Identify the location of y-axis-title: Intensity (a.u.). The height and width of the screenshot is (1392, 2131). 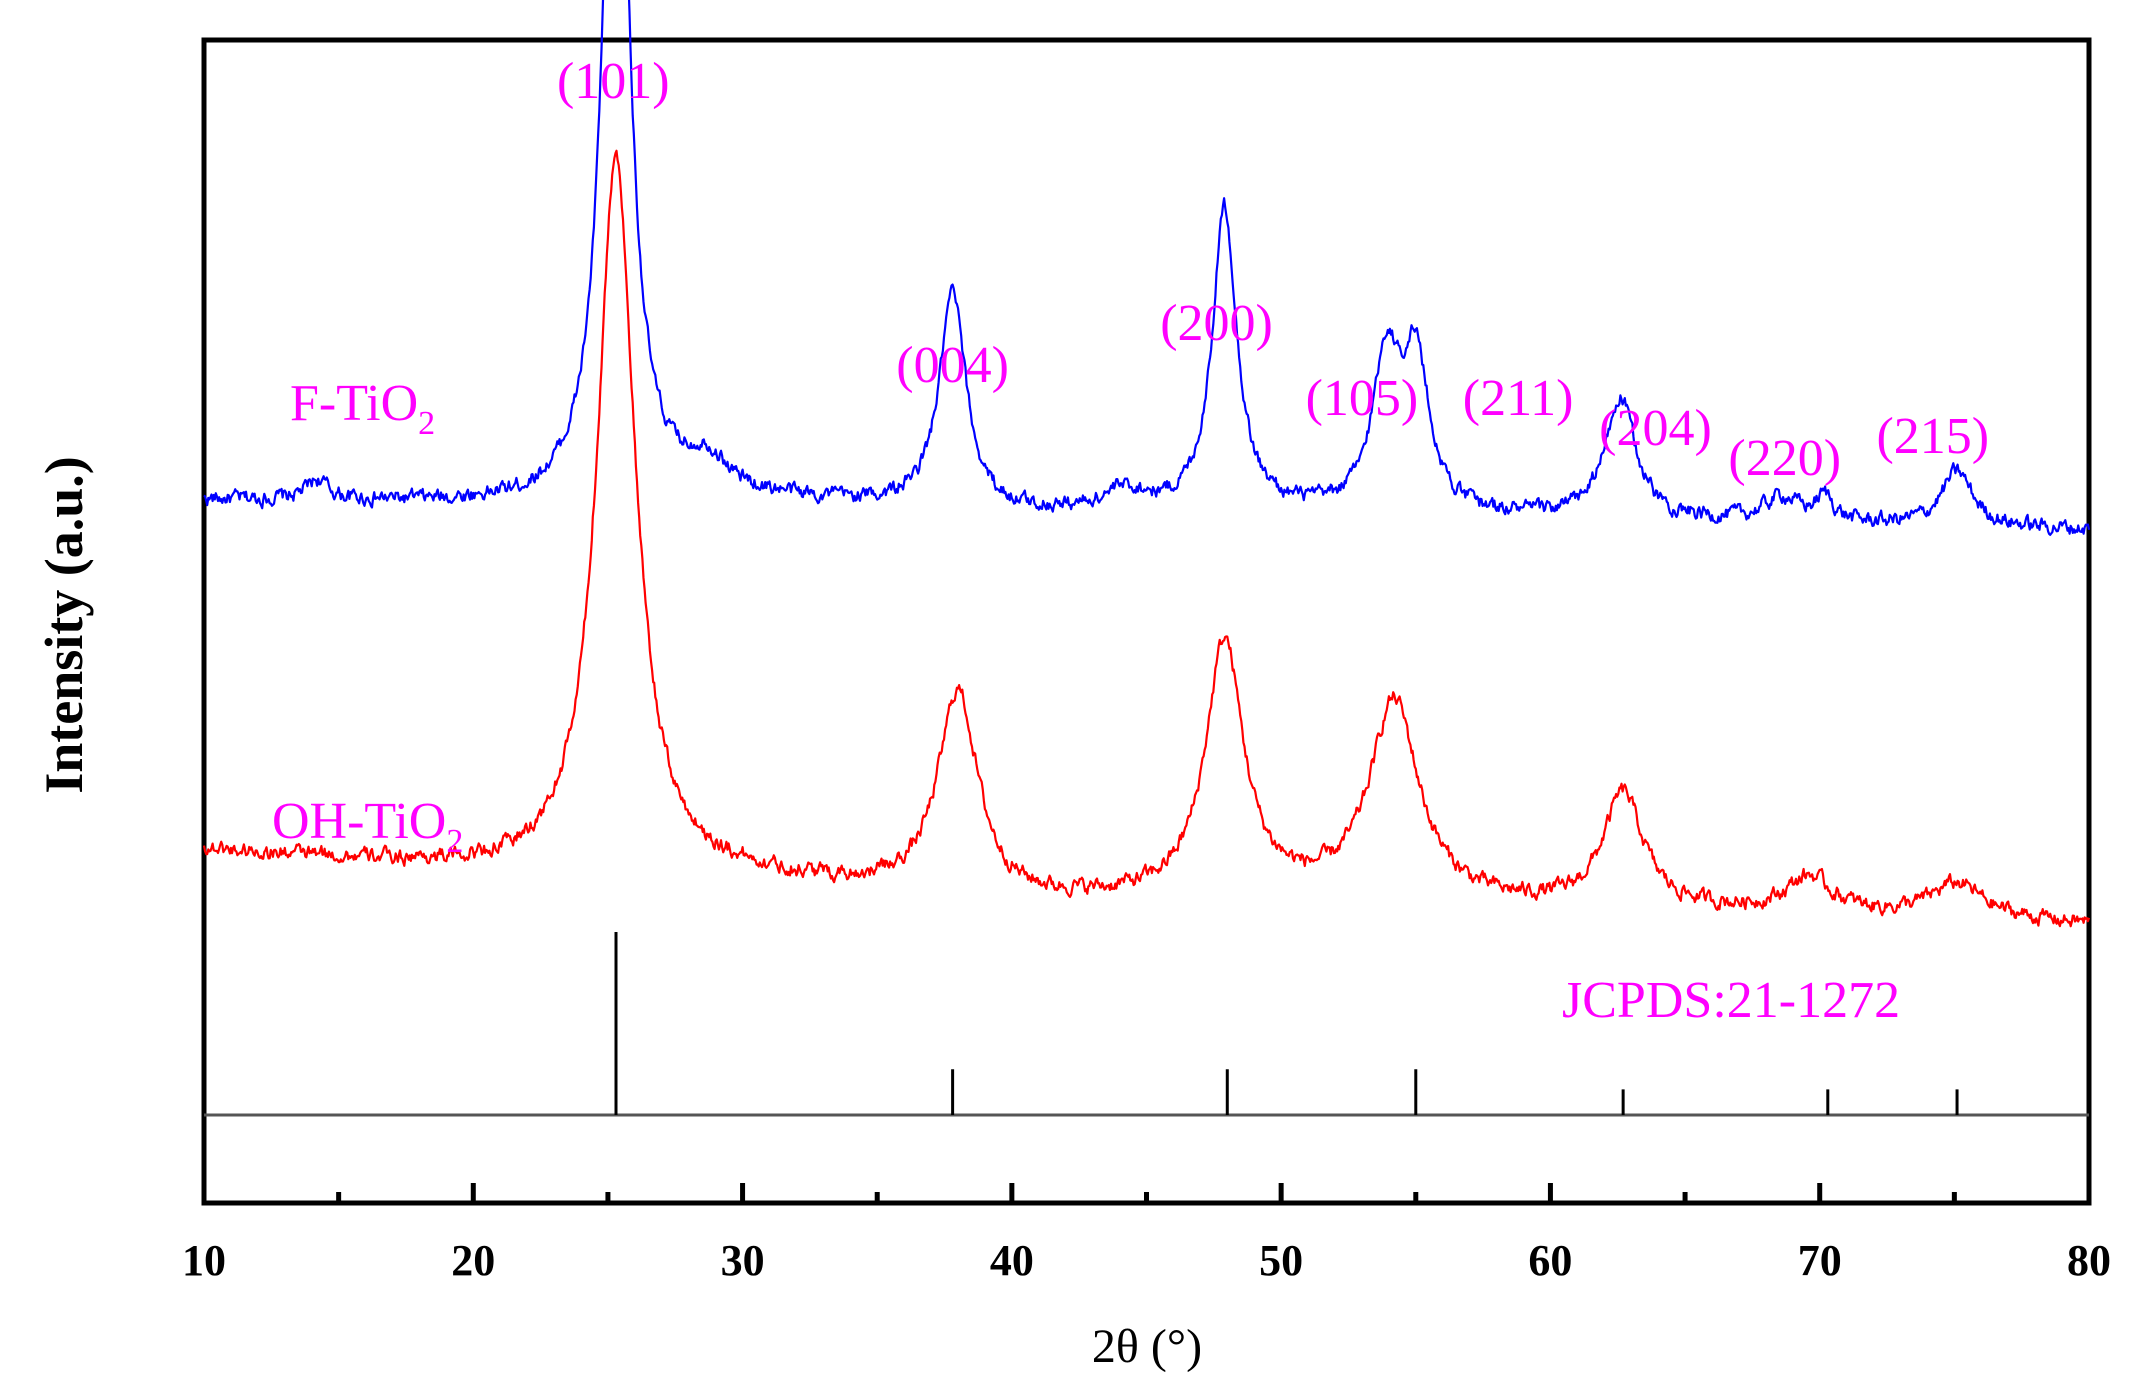
(64, 625).